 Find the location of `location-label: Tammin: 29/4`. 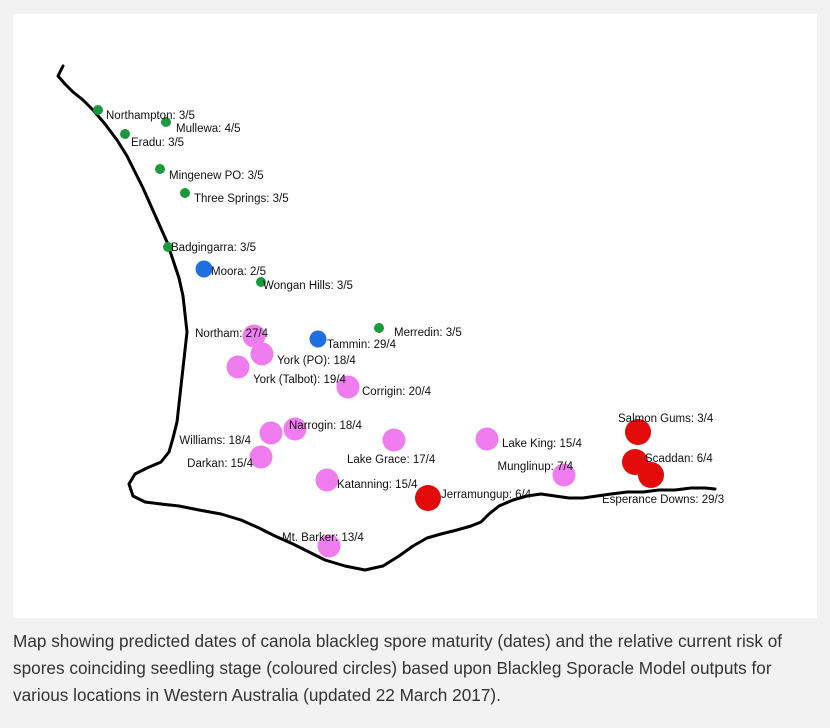

location-label: Tammin: 29/4 is located at coordinates (362, 345).